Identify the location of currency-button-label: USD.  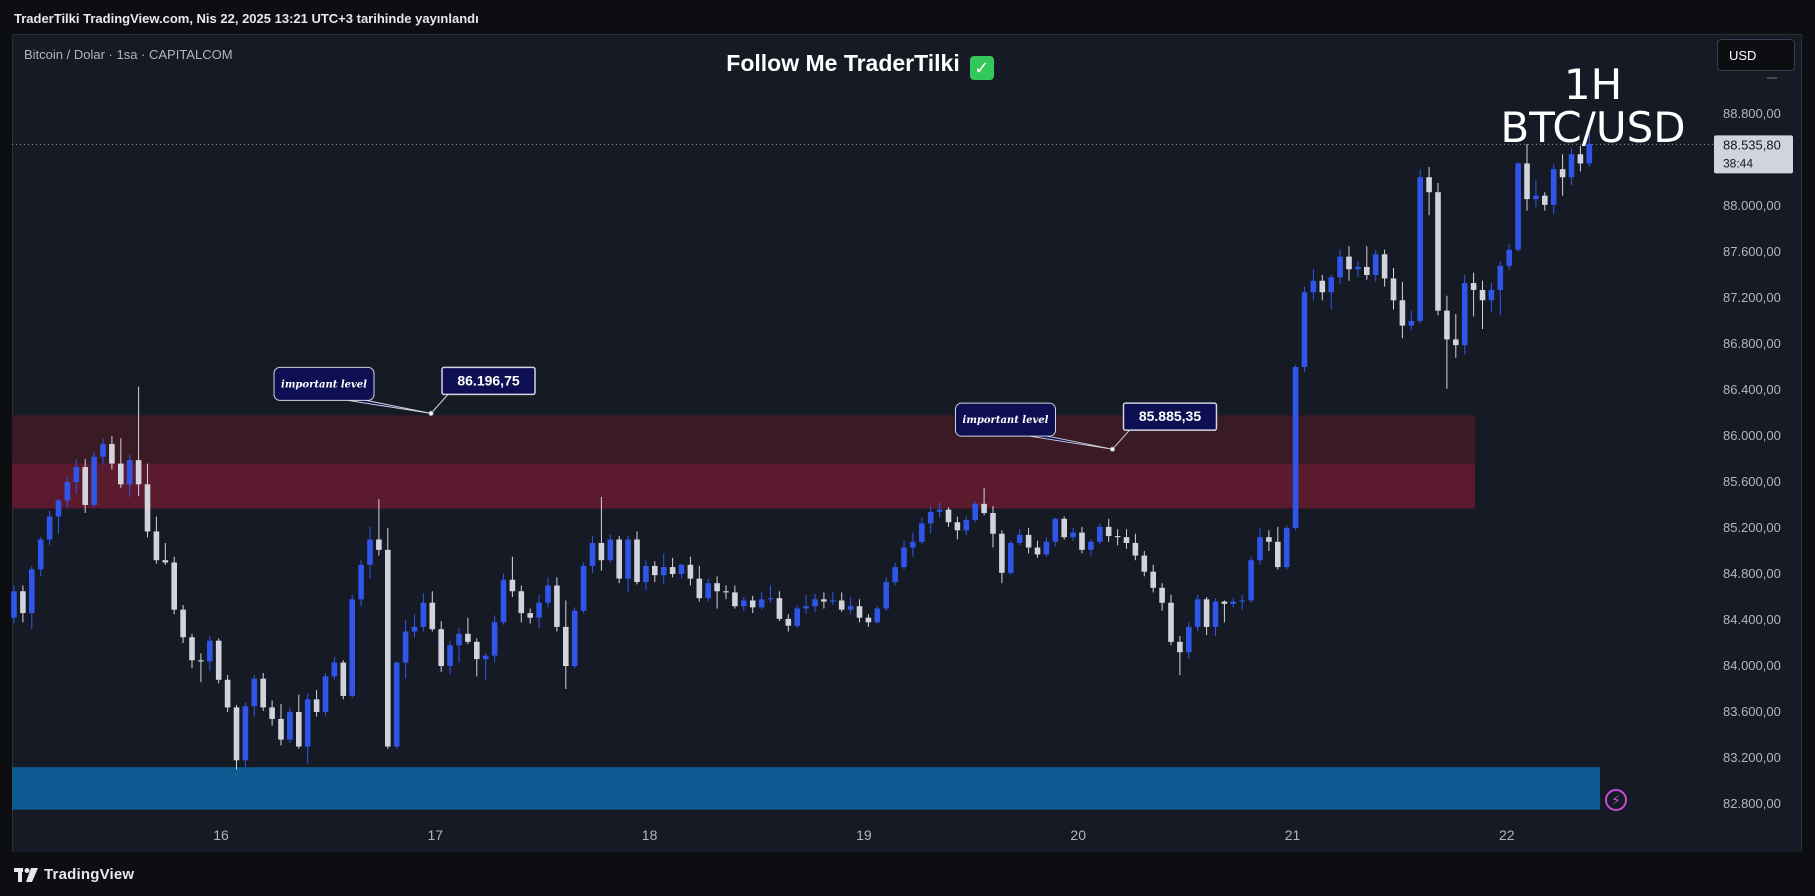
(1743, 55).